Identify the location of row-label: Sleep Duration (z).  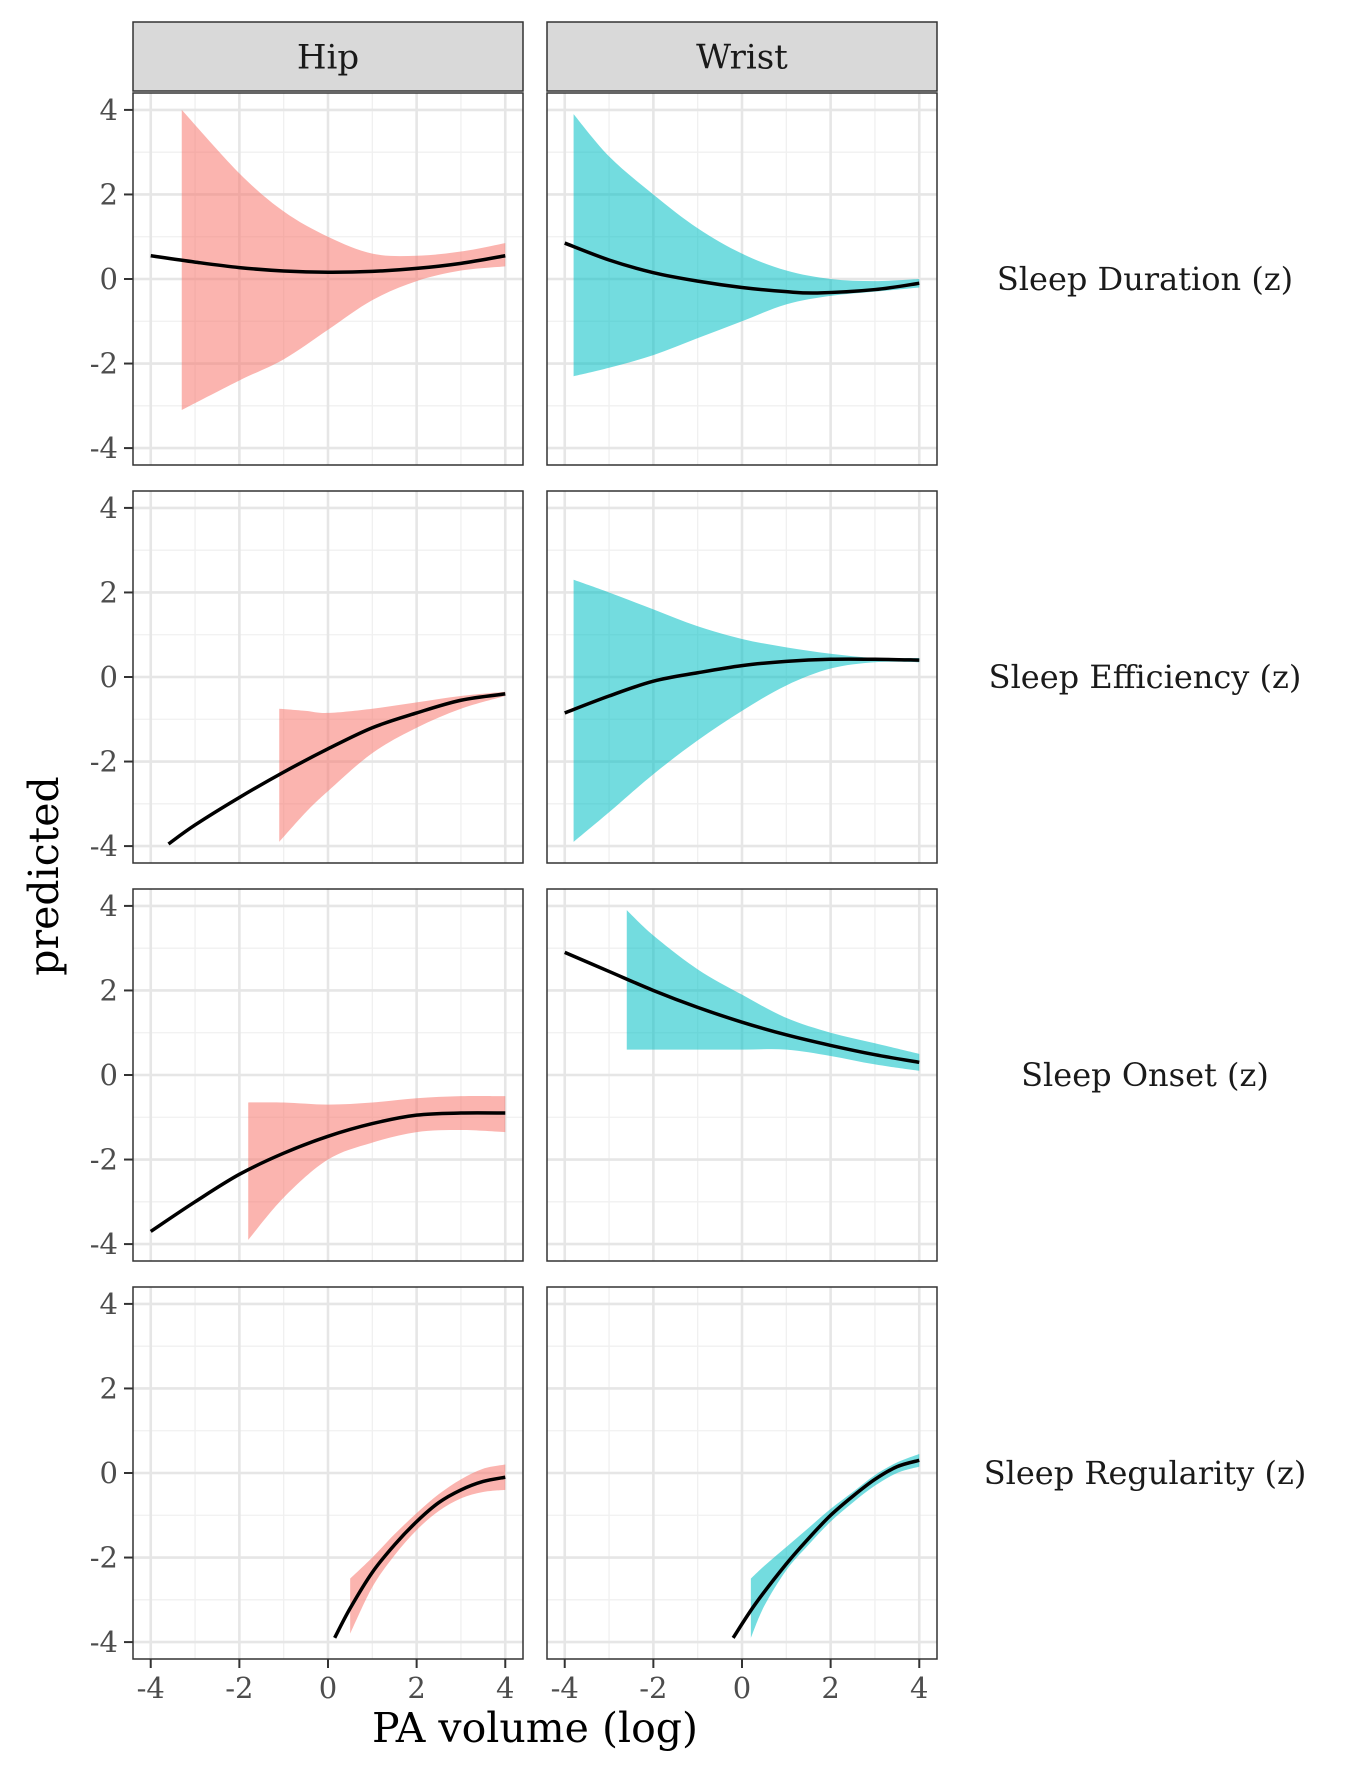
(1145, 279).